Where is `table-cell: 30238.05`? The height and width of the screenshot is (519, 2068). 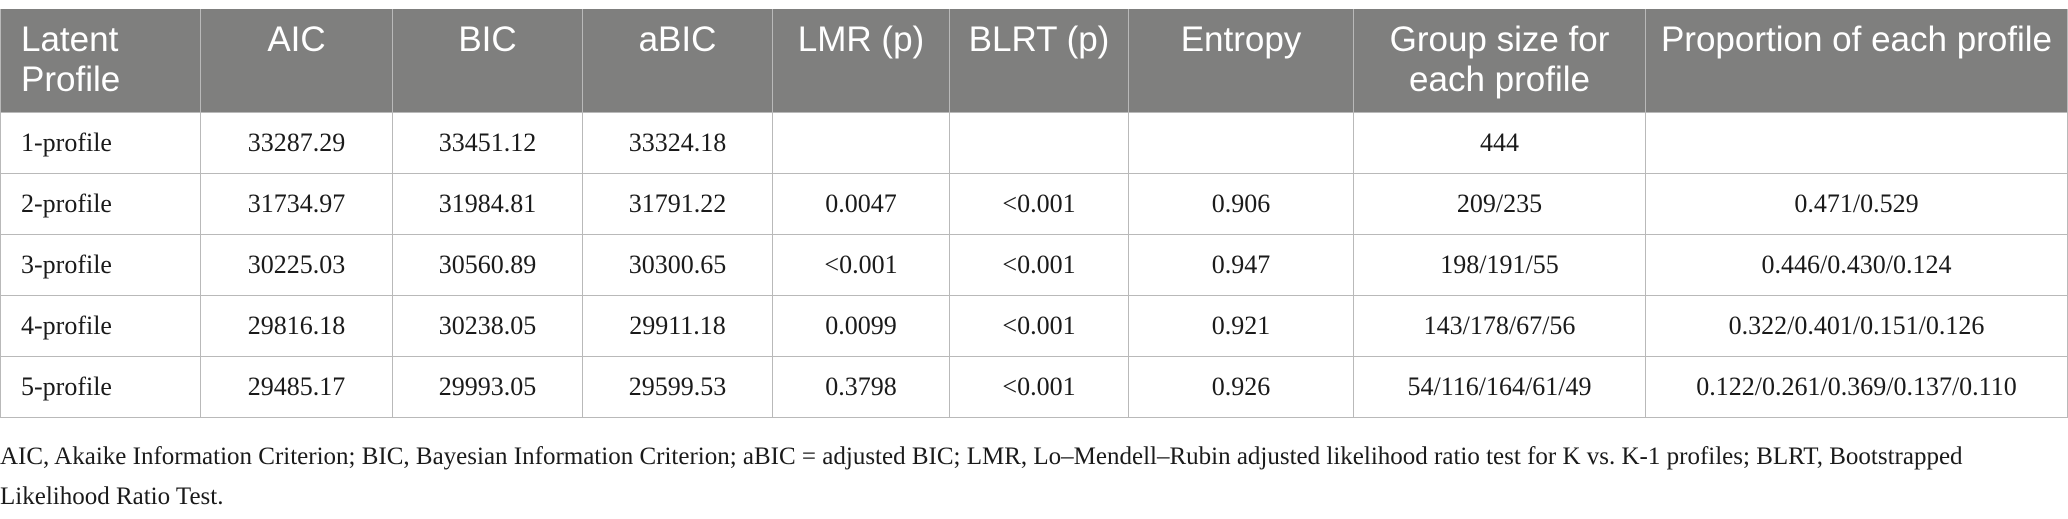
table-cell: 30238.05 is located at coordinates (487, 326).